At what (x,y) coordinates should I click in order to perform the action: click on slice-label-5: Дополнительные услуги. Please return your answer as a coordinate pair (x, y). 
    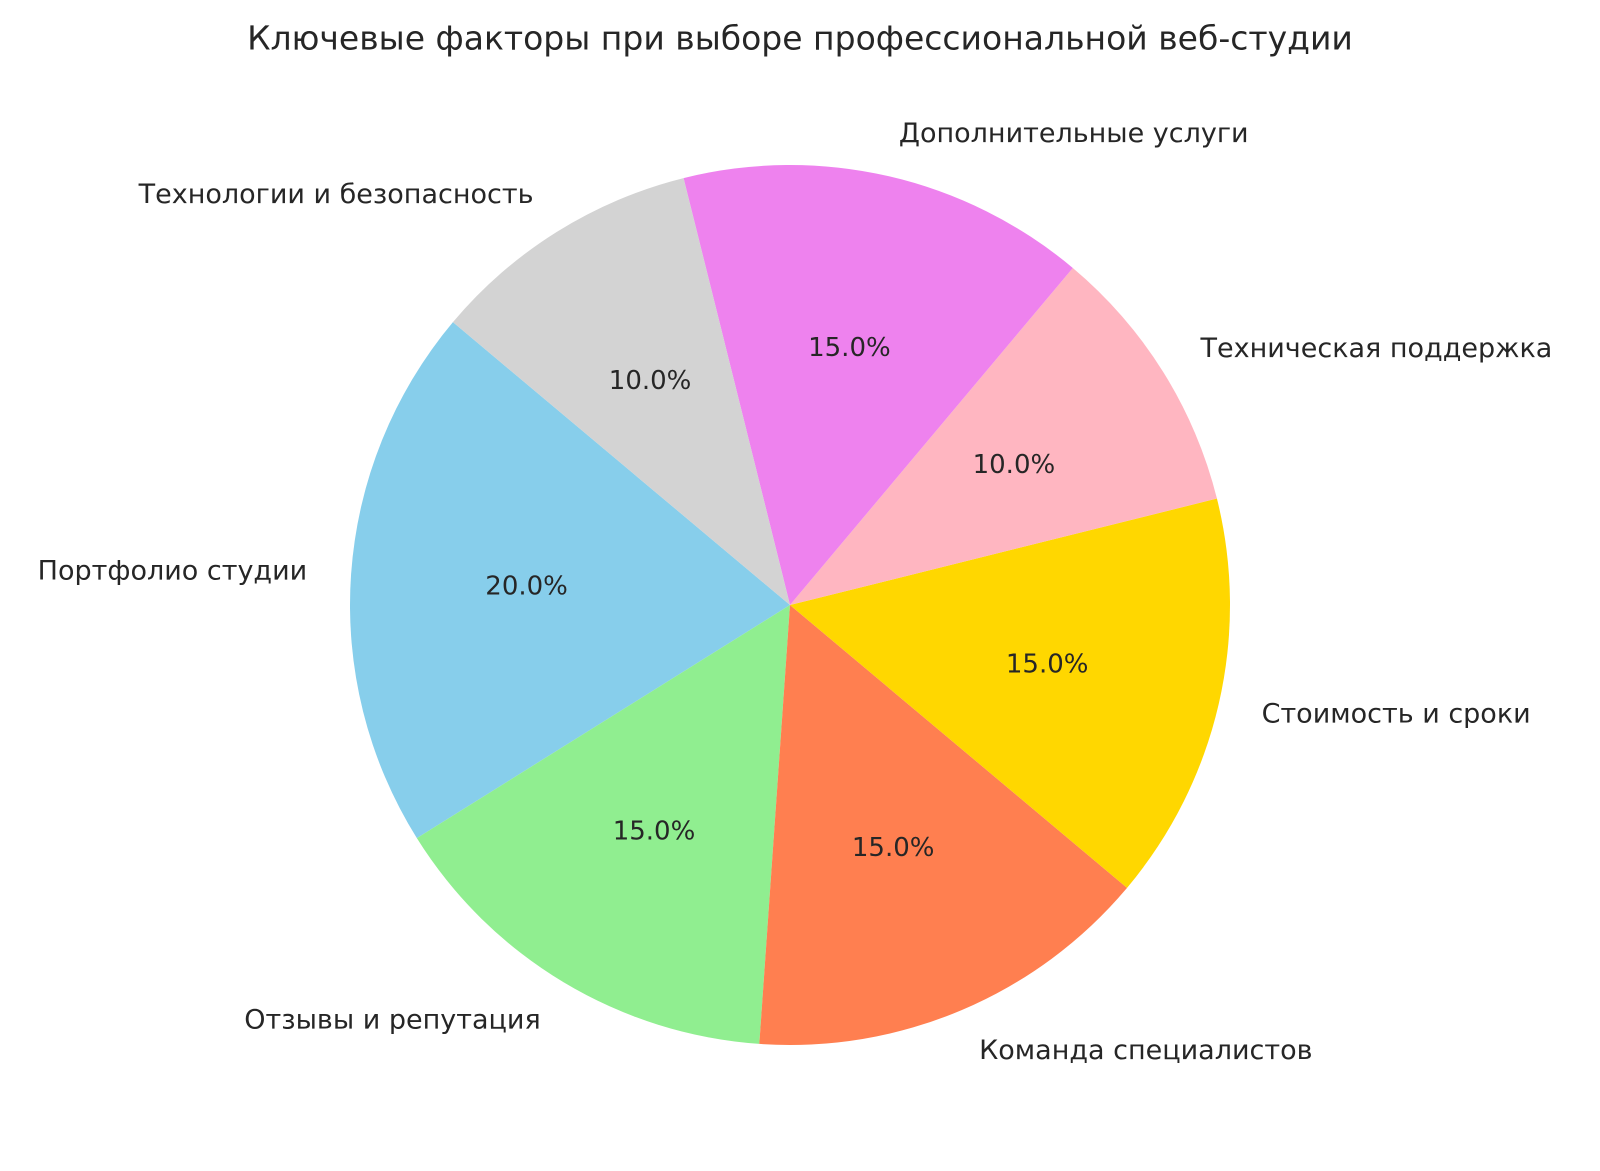
    Looking at the image, I should click on (1074, 133).